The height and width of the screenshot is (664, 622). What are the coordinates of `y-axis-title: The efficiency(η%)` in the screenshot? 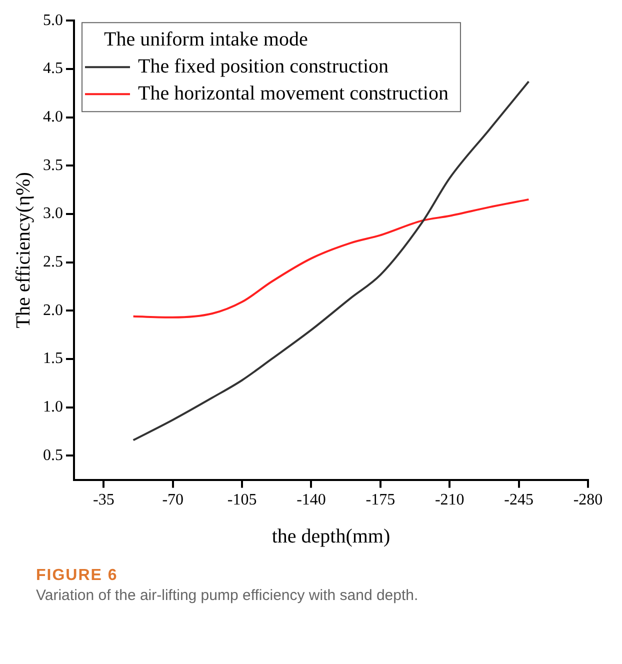 It's located at (23, 250).